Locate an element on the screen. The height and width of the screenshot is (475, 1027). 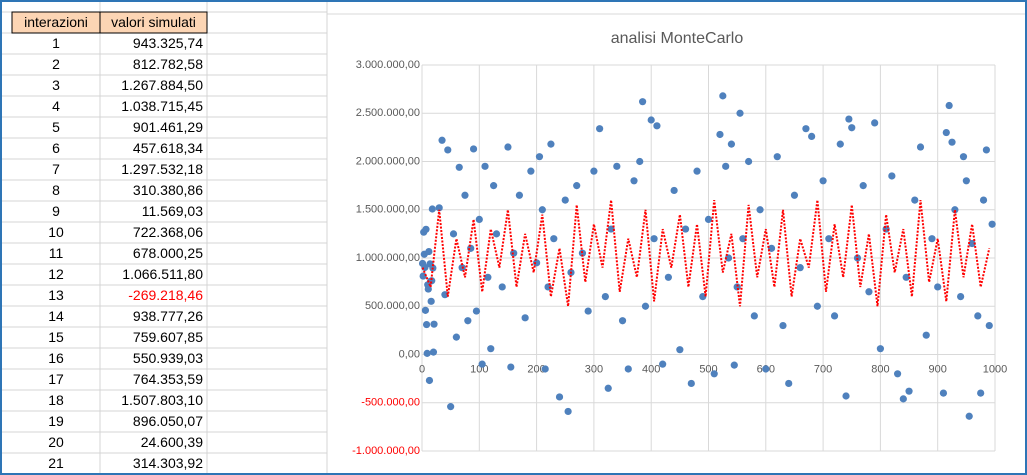
y-tick-label: 1.500.000,00 is located at coordinates (388, 210).